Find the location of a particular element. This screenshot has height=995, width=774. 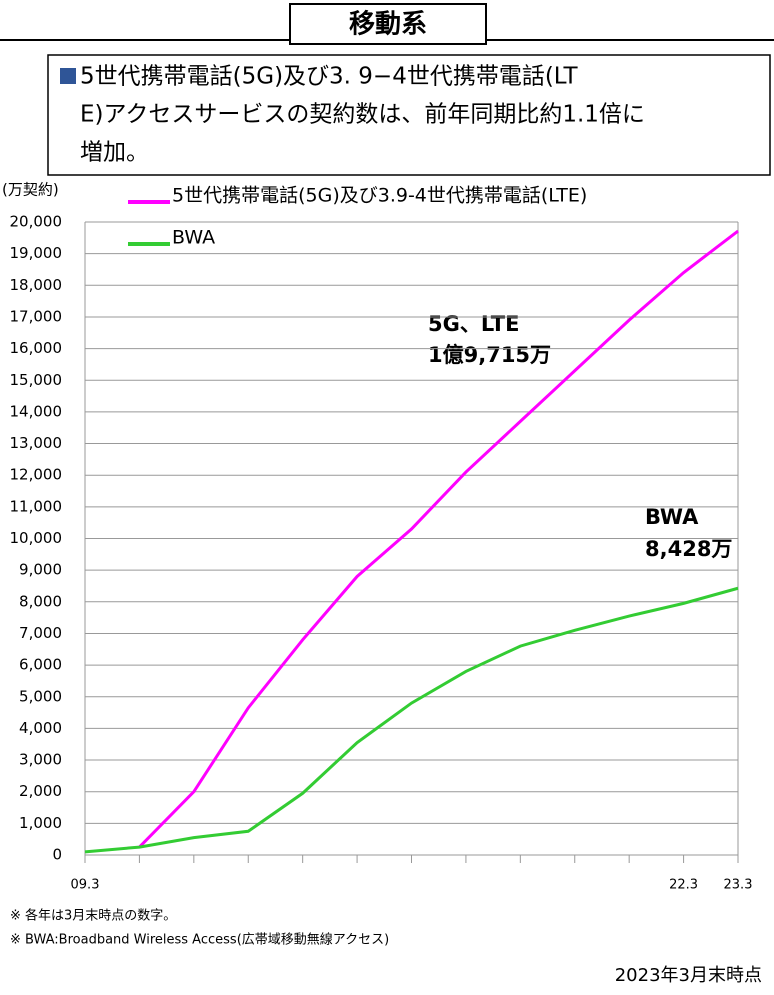

summary-line: E)アクセスサービスの契約数は、前年同期比約1.1倍に is located at coordinates (362, 115).